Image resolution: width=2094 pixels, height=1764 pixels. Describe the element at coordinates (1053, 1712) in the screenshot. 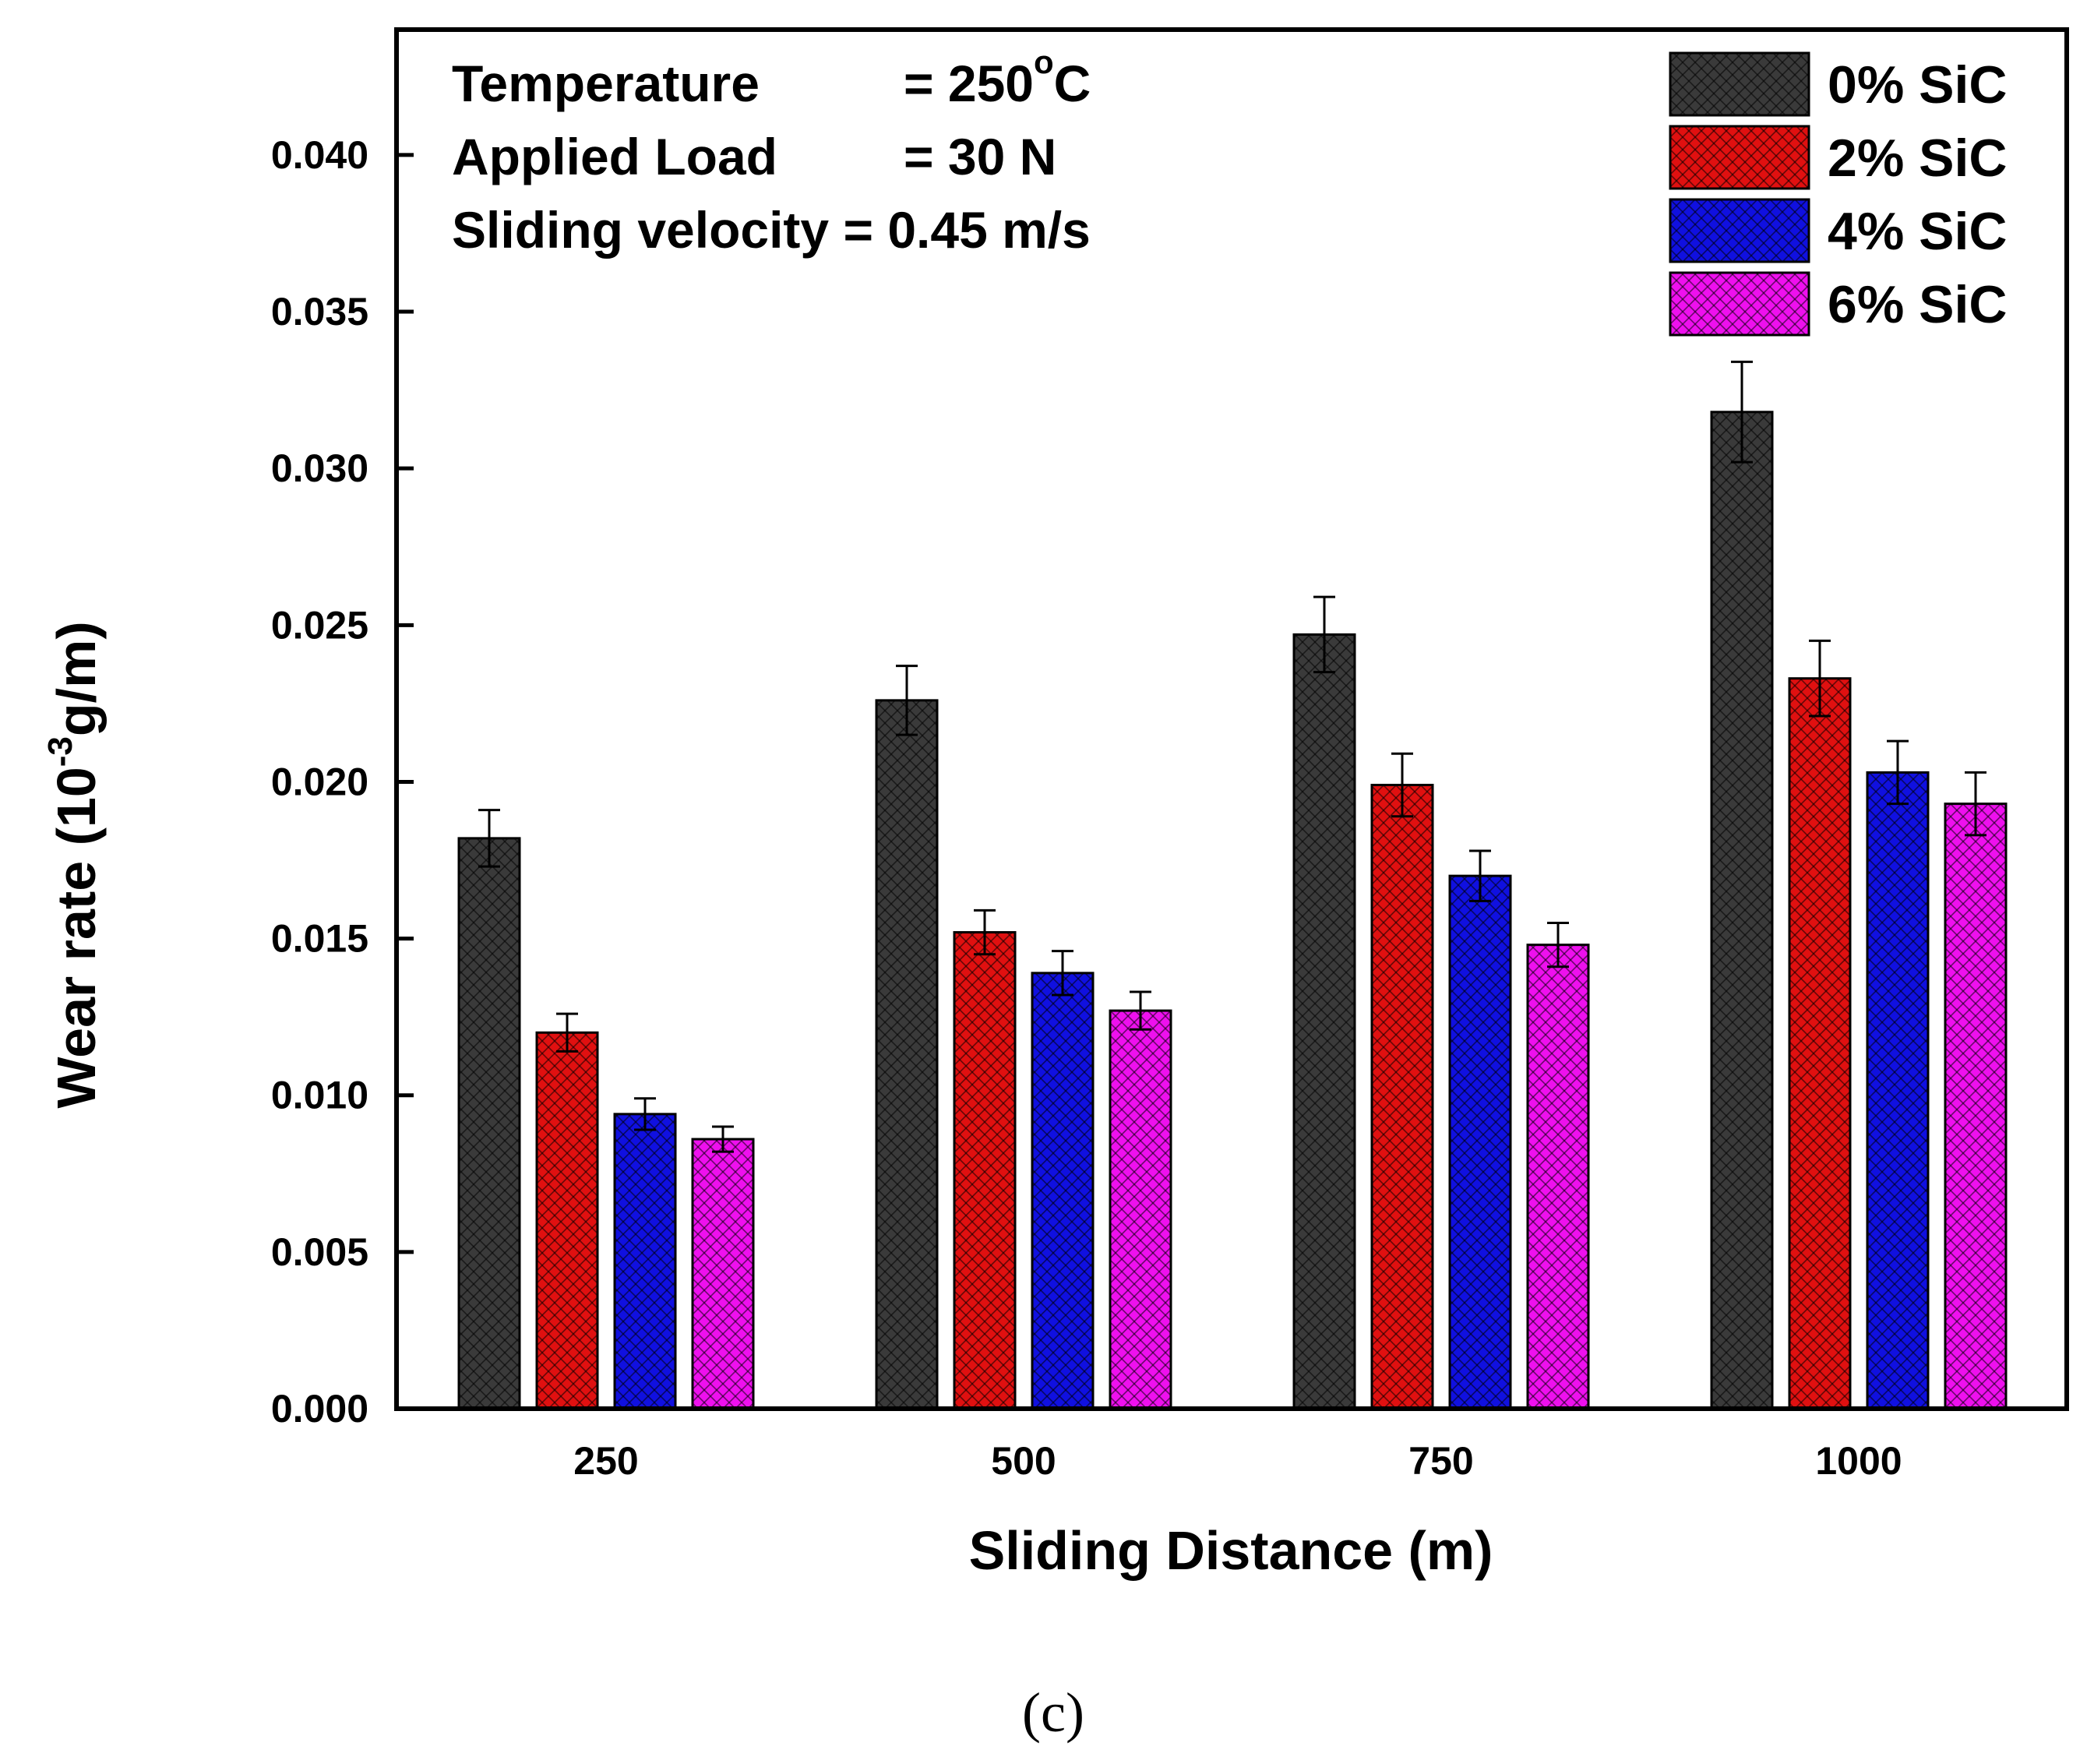

I see `figure-caption: (c)` at that location.